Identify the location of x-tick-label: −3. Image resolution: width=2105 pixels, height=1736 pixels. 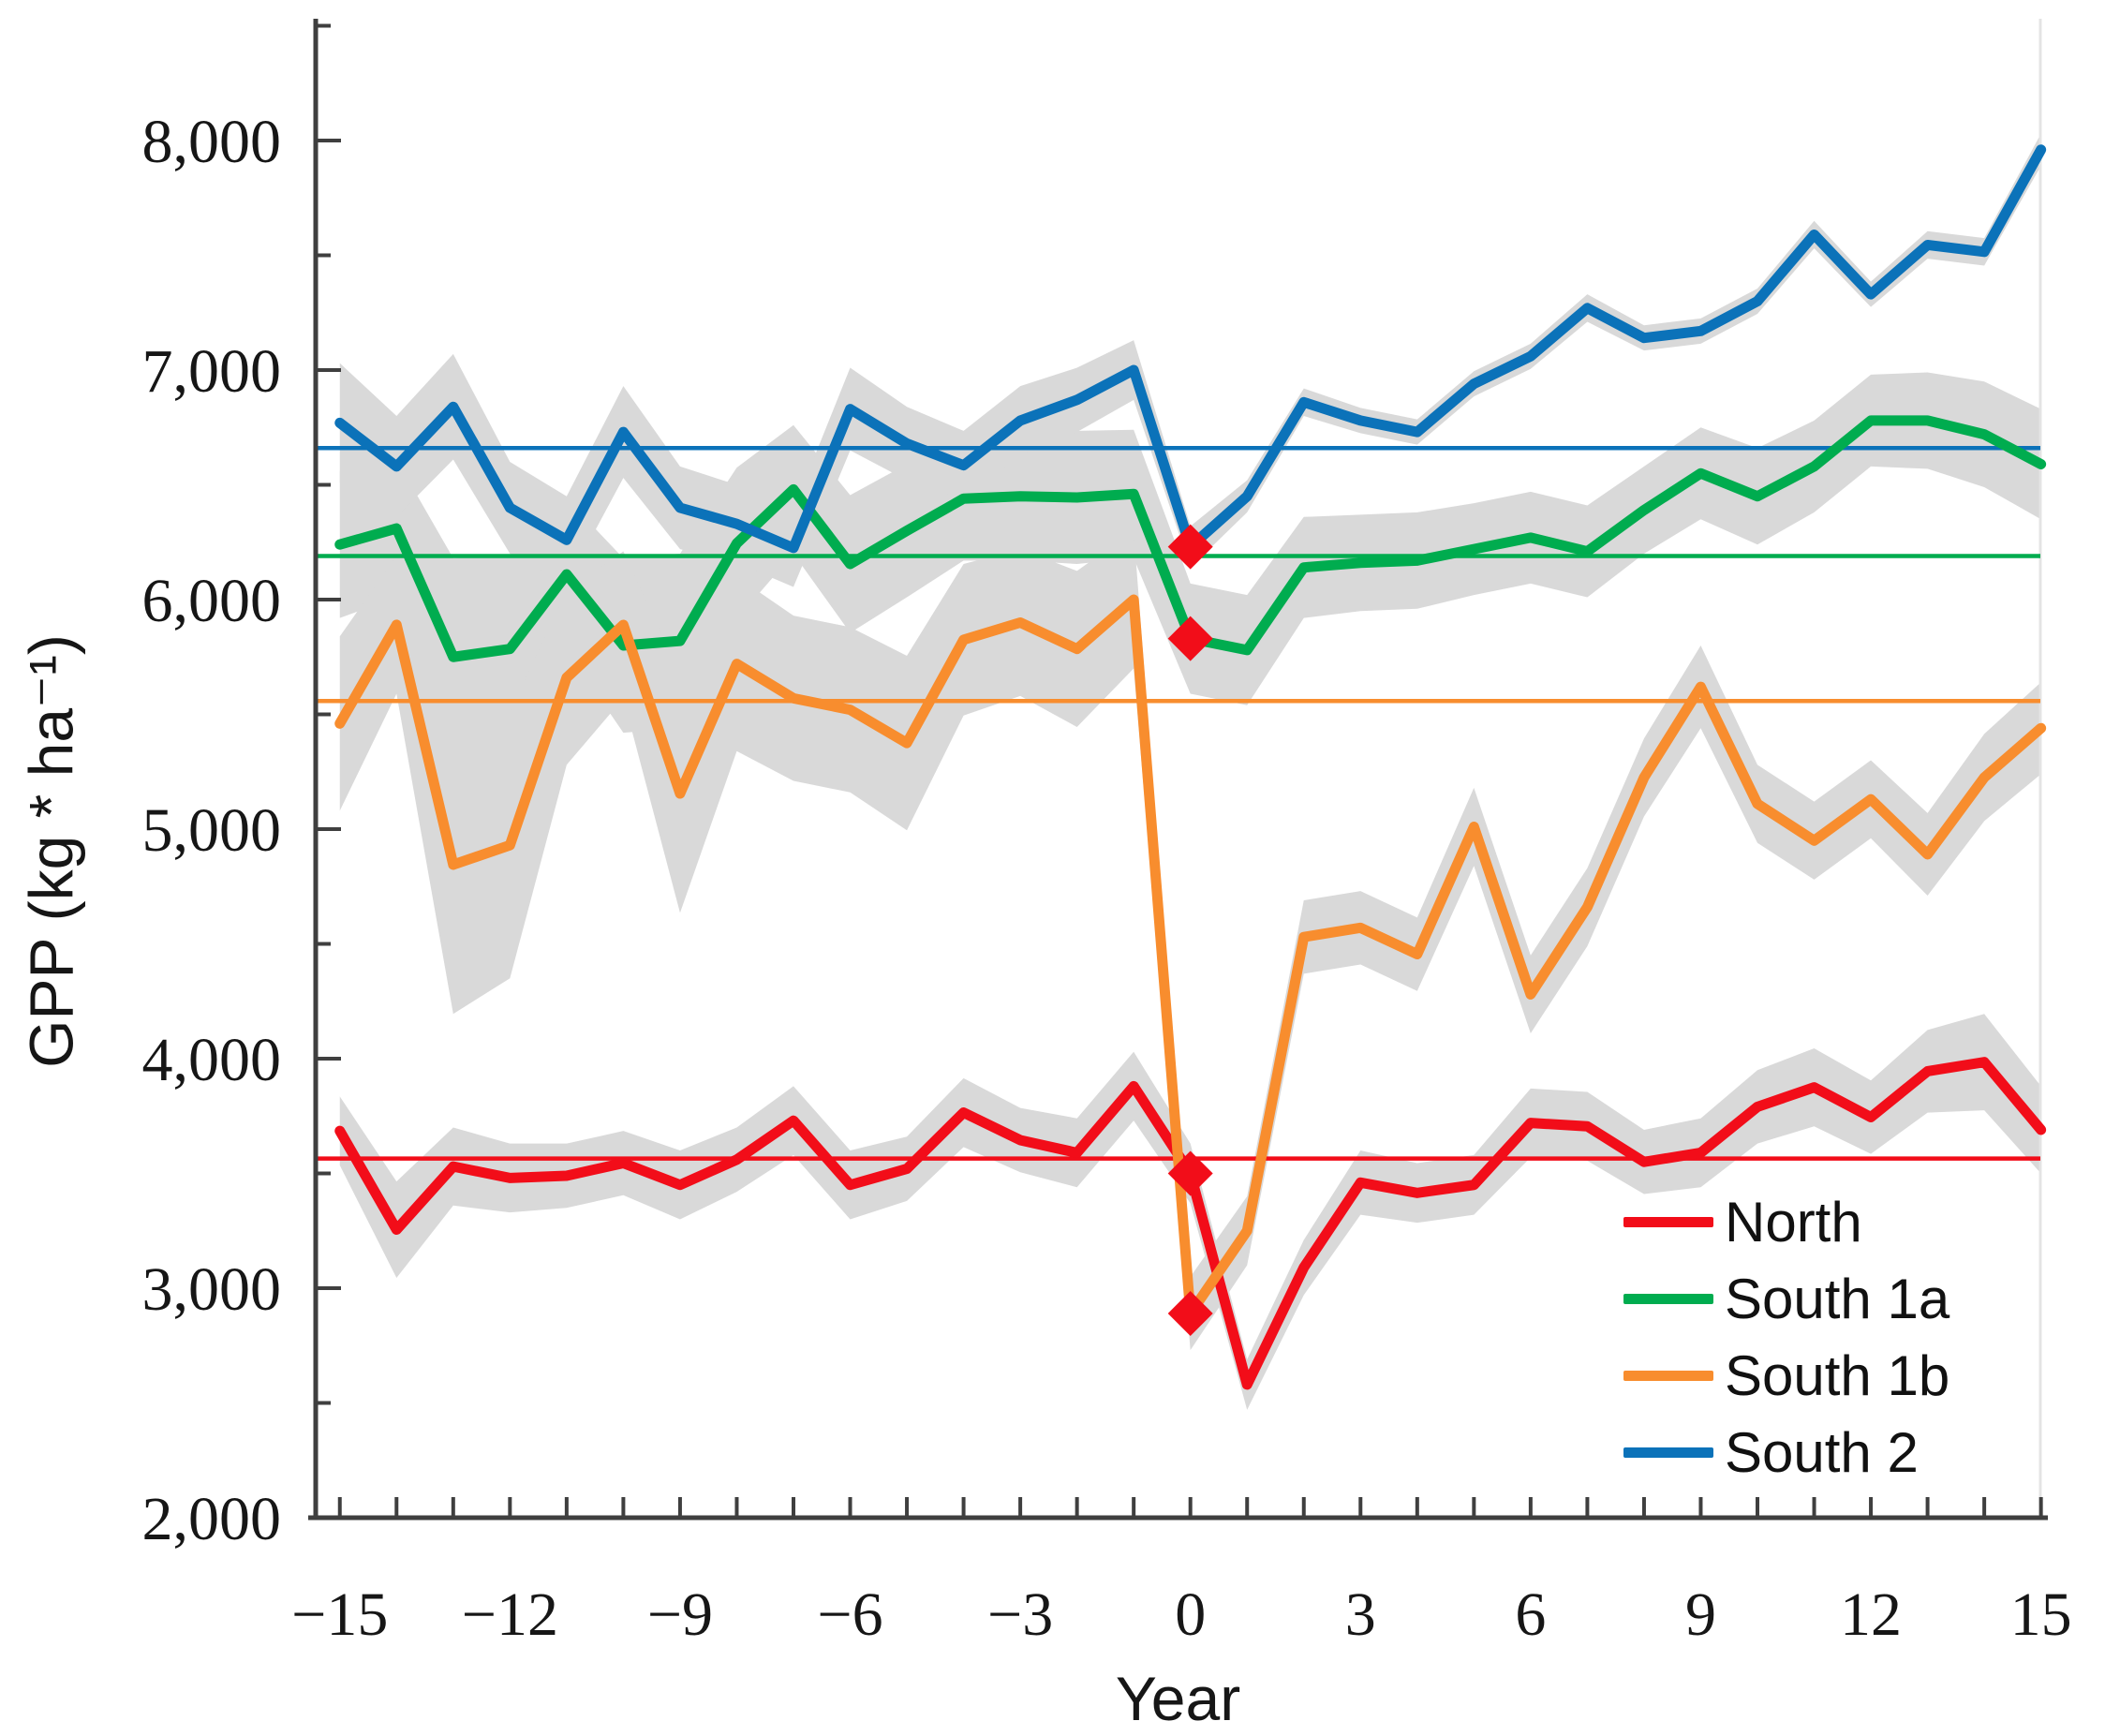
(1020, 1615).